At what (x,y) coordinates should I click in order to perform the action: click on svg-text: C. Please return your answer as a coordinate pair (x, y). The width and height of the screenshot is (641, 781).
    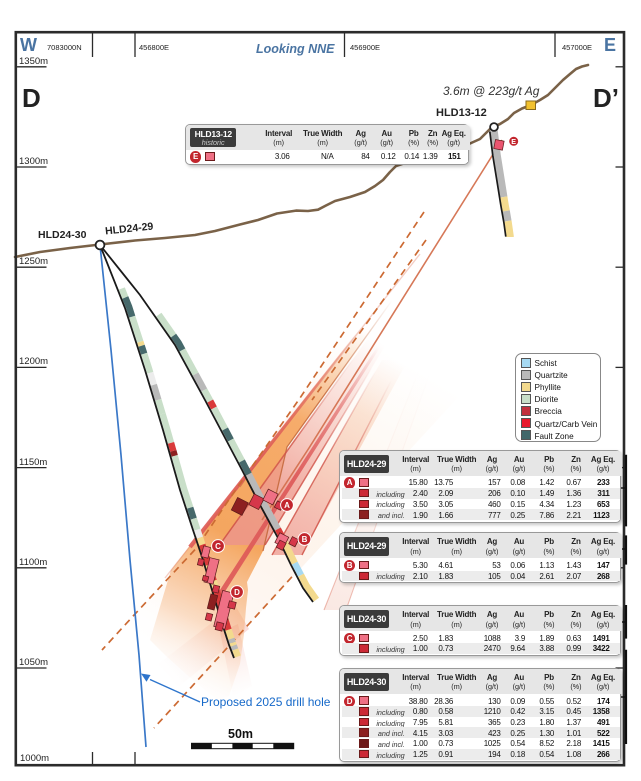
    Looking at the image, I should click on (218, 546).